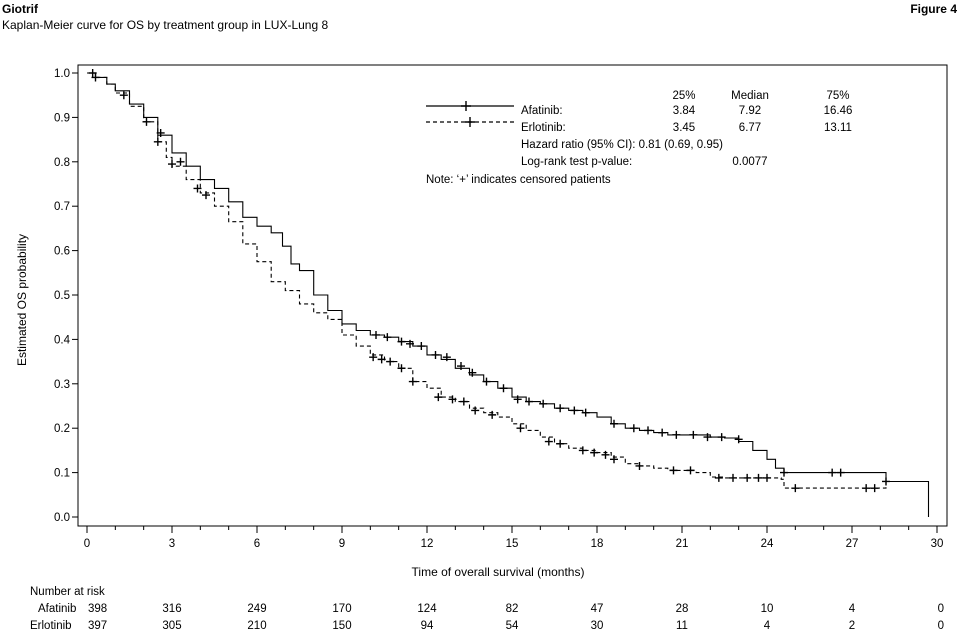 This screenshot has height=633, width=961. I want to click on y-tick-label: 0.0, so click(62, 518).